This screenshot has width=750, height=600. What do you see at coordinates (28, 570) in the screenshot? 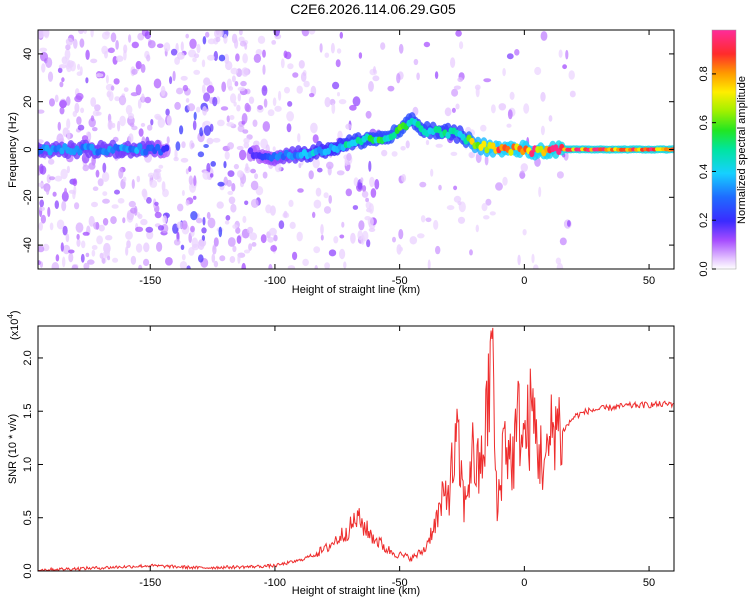
I see `y-tick-label: 0.0` at bounding box center [28, 570].